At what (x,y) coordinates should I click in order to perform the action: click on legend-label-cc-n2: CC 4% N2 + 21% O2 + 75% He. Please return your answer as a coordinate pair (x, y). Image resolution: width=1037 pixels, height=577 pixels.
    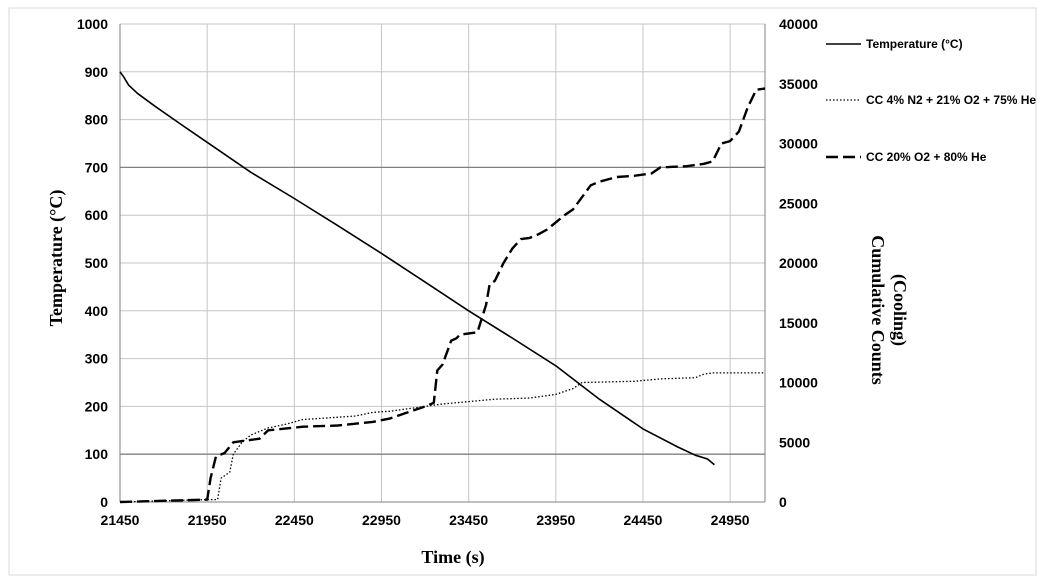
    Looking at the image, I should click on (951, 100).